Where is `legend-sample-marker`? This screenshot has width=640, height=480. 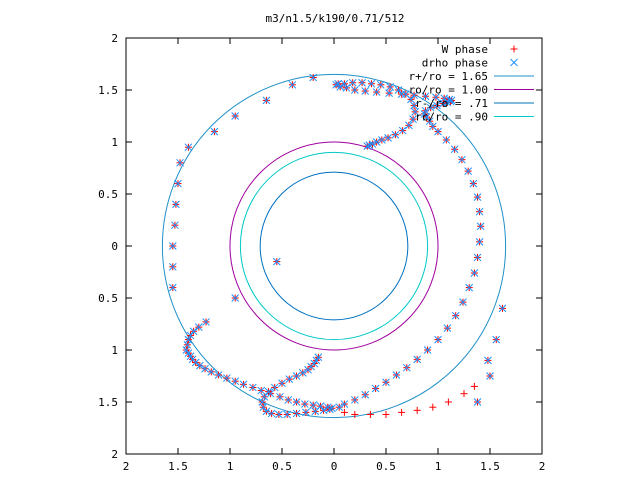 legend-sample-marker is located at coordinates (514, 62).